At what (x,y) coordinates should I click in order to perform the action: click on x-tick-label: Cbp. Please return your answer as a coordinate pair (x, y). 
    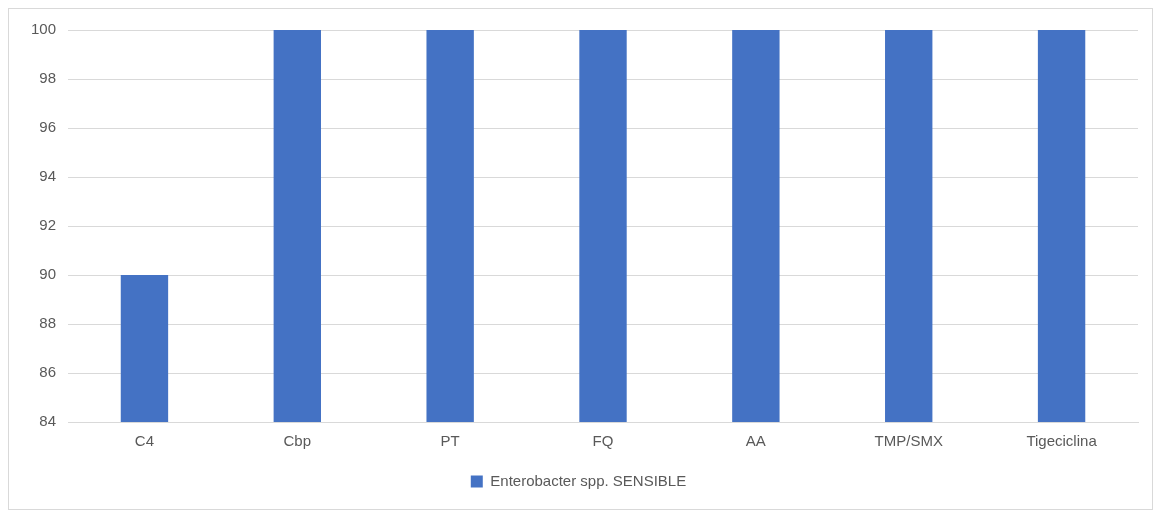
    Looking at the image, I should click on (297, 441).